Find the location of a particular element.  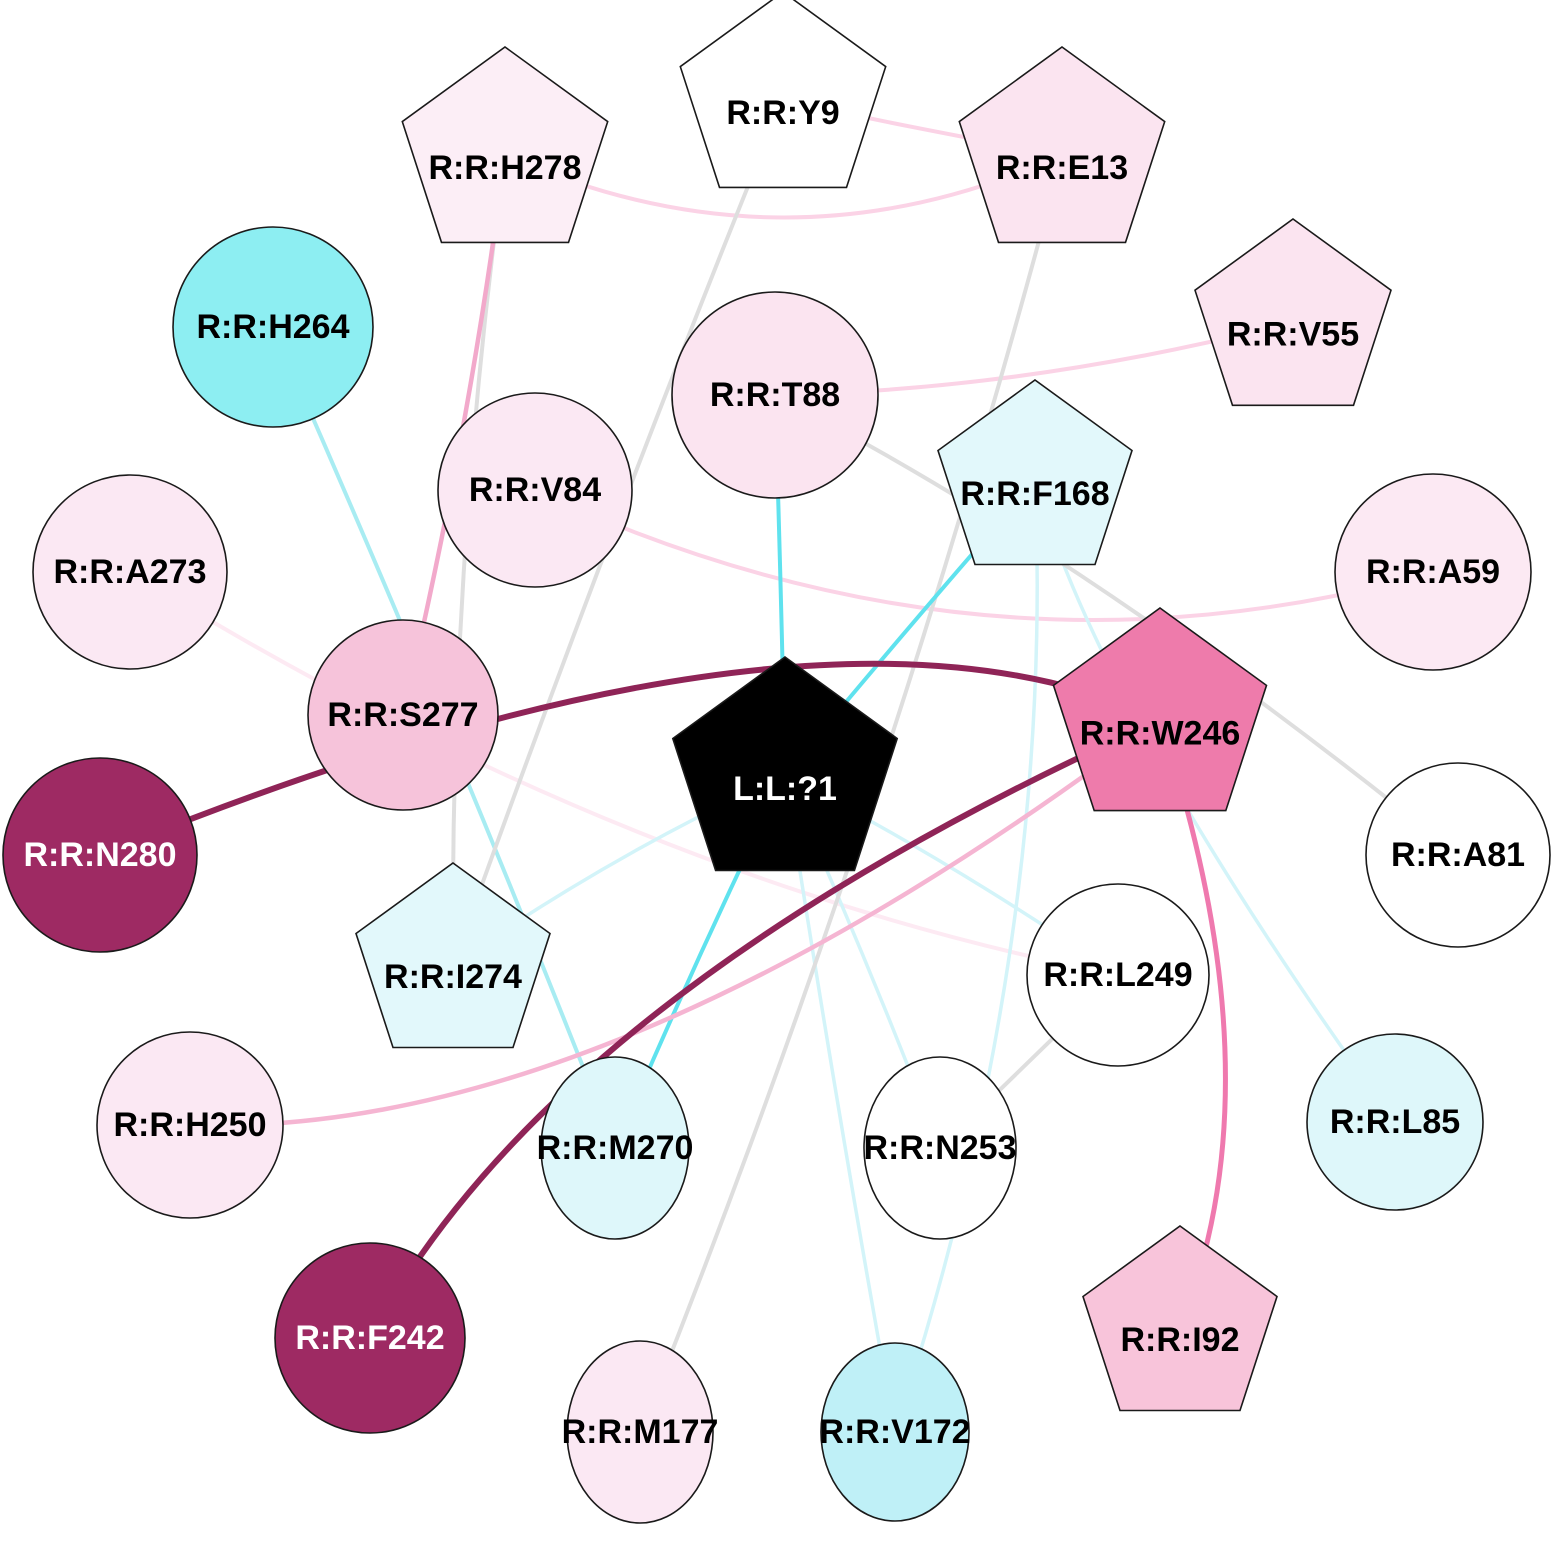

node-l249: R:R:L249 is located at coordinates (1118, 975).